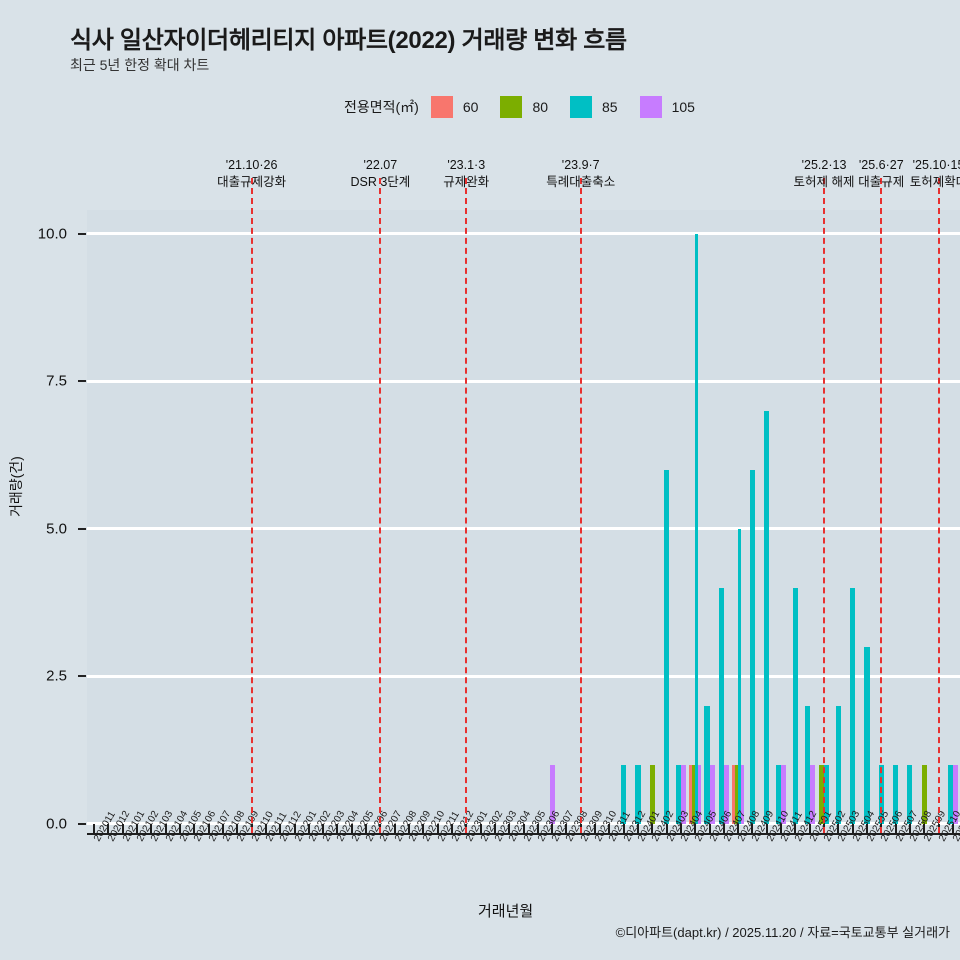 The image size is (960, 960). I want to click on axis-baseline, so click(523, 823).